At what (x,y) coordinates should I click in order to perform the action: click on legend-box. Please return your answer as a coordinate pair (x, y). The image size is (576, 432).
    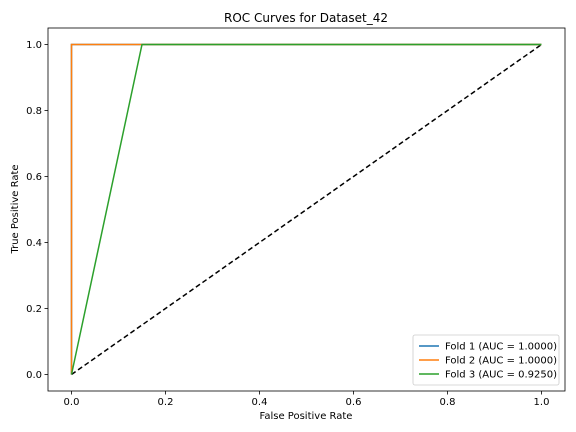
    Looking at the image, I should click on (486, 360).